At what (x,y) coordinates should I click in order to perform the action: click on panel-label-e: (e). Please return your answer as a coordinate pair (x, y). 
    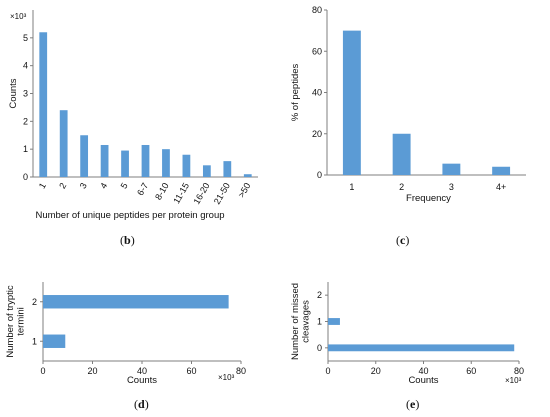
    Looking at the image, I should click on (413, 404).